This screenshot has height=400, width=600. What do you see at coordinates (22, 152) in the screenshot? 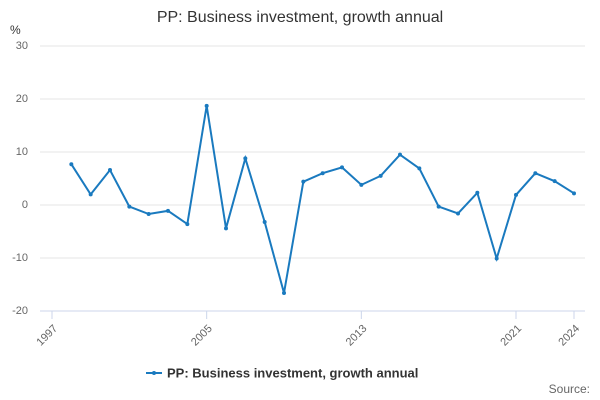
I see `y-tick-label: 10` at bounding box center [22, 152].